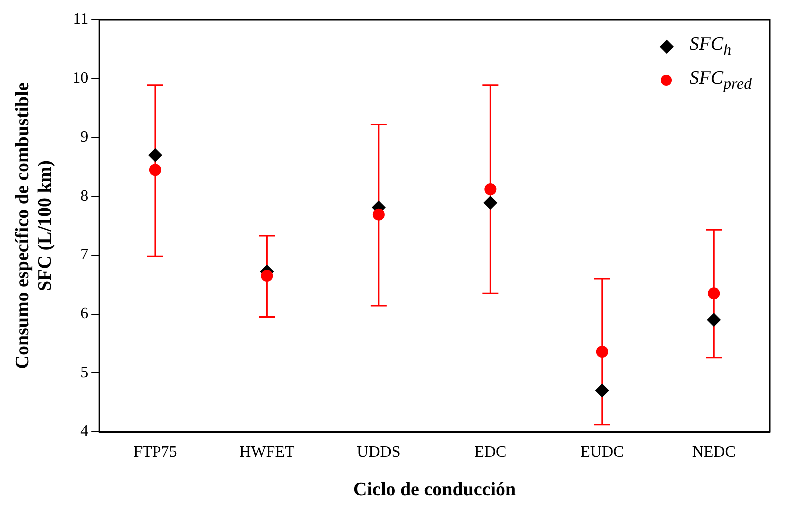 This screenshot has height=514, width=792. I want to click on x-axis-title: Ciclo de conducción, so click(435, 490).